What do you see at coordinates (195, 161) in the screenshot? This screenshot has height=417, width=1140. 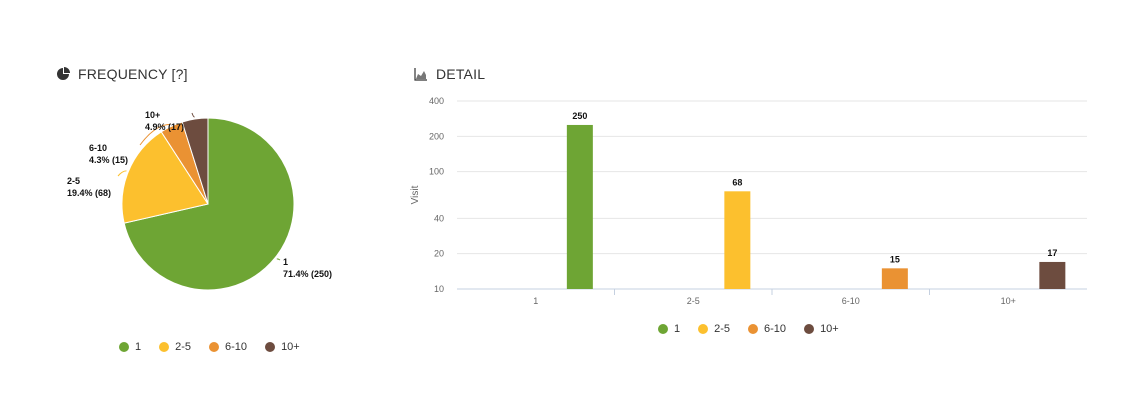 I see `pie-slice-10+` at bounding box center [195, 161].